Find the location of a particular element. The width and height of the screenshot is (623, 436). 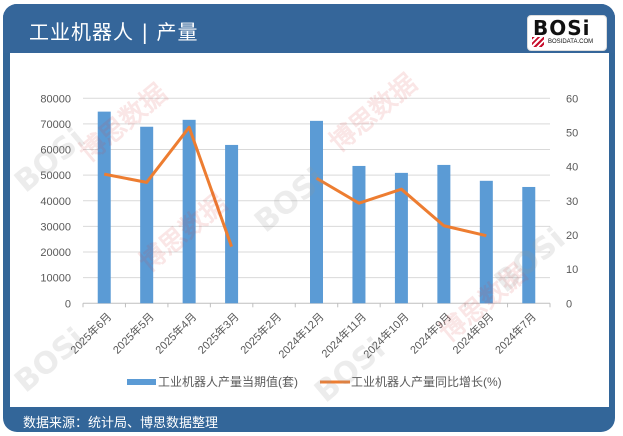

right-axis-tick: 20 is located at coordinates (572, 236).